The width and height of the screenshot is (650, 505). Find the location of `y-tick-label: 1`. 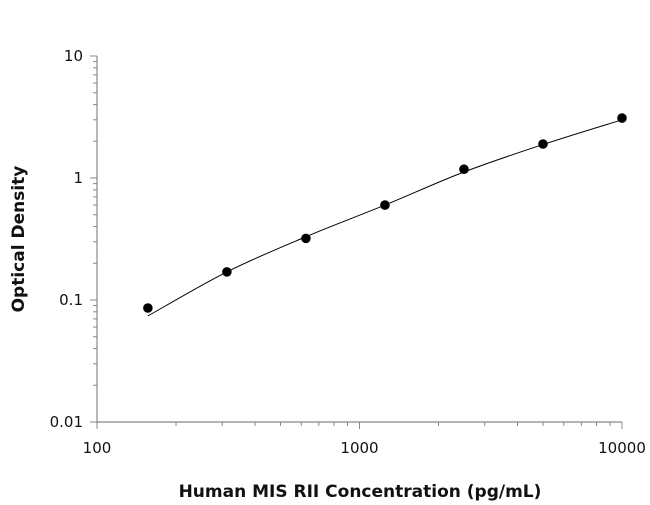

y-tick-label: 1 is located at coordinates (78, 178).